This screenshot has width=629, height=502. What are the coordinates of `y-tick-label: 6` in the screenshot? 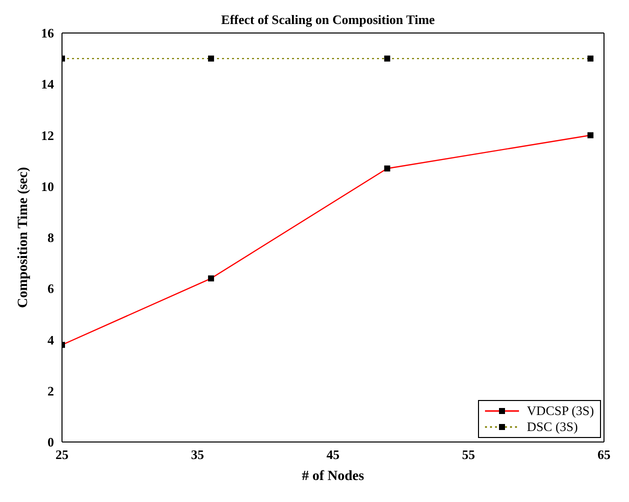 It's located at (51, 288).